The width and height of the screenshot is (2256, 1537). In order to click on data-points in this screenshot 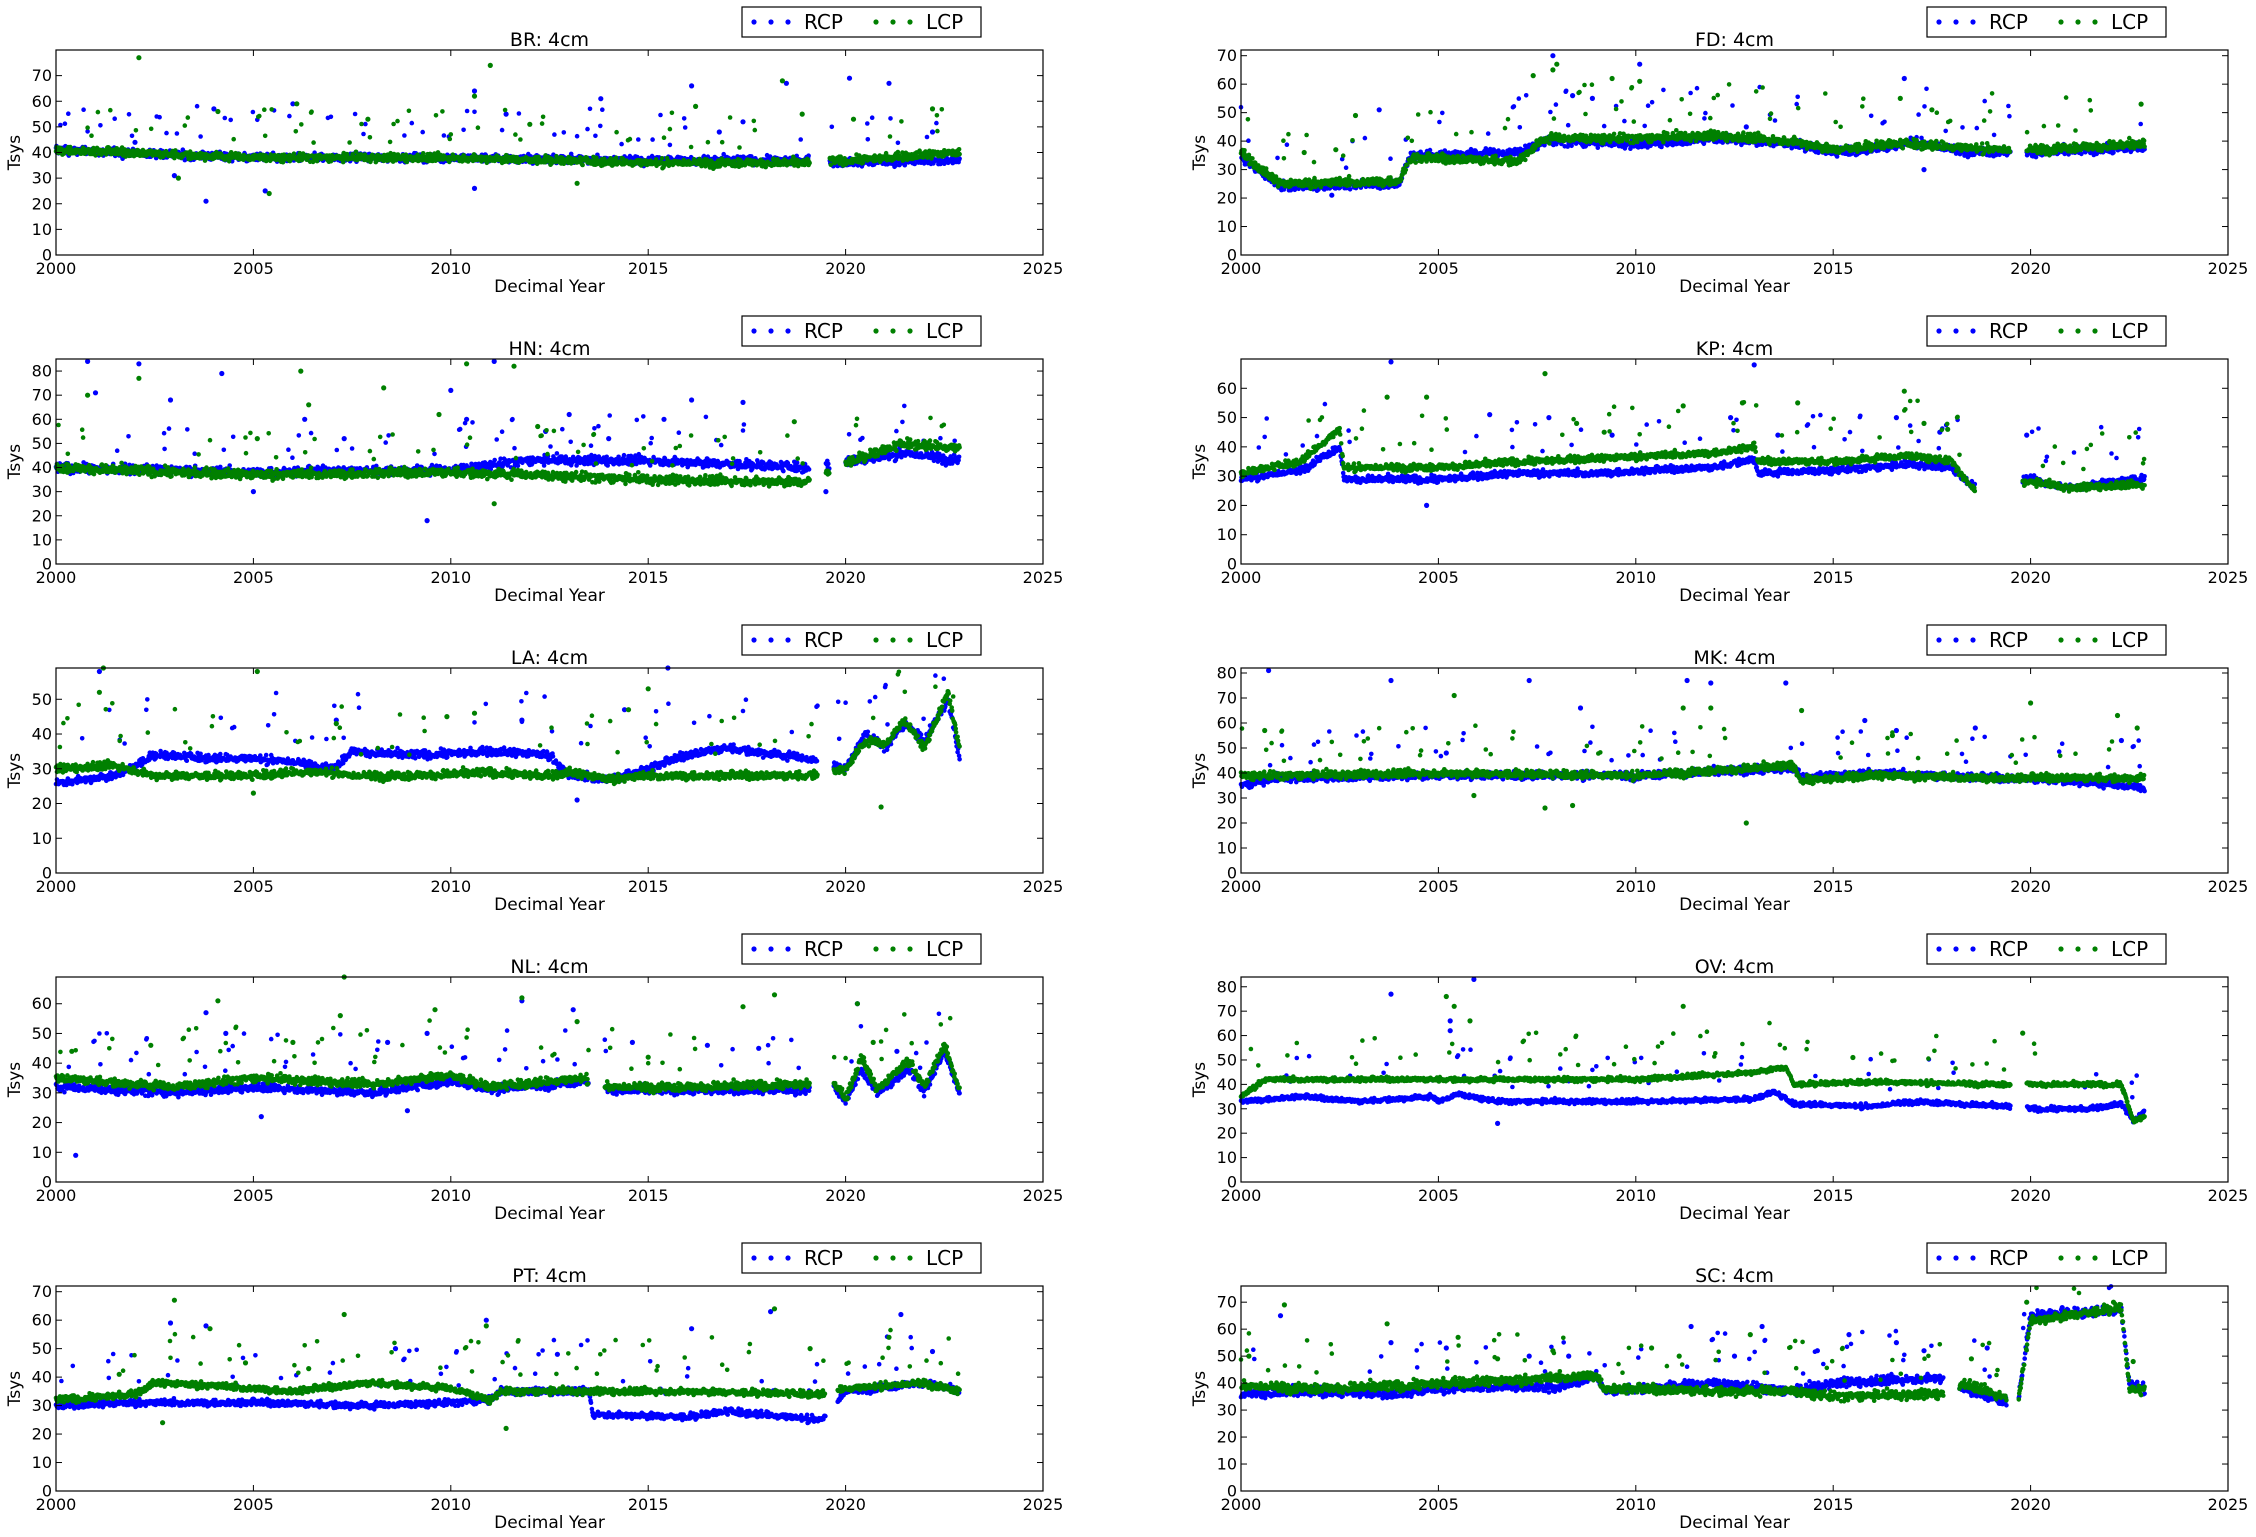, I will do `click(507, 129)`.